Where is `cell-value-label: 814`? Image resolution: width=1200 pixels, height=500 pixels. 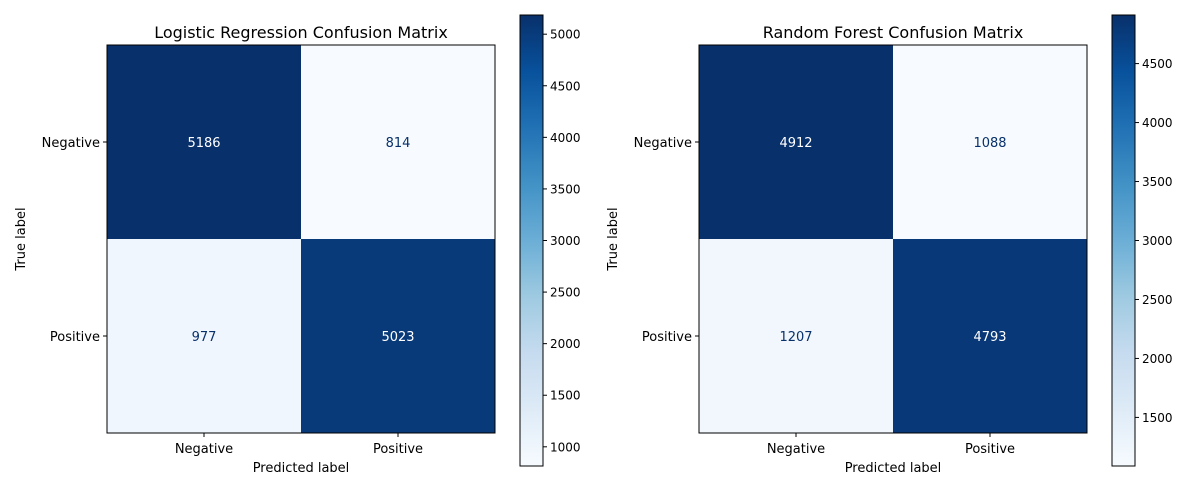
cell-value-label: 814 is located at coordinates (398, 143).